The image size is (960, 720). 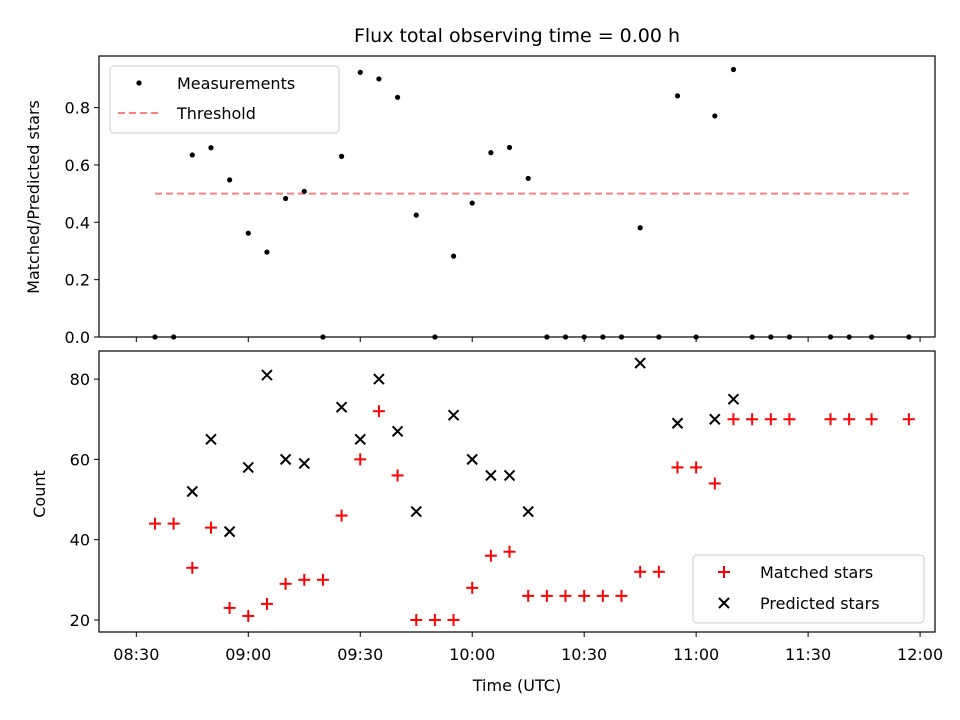 I want to click on bottom-legend-box, so click(x=808, y=589).